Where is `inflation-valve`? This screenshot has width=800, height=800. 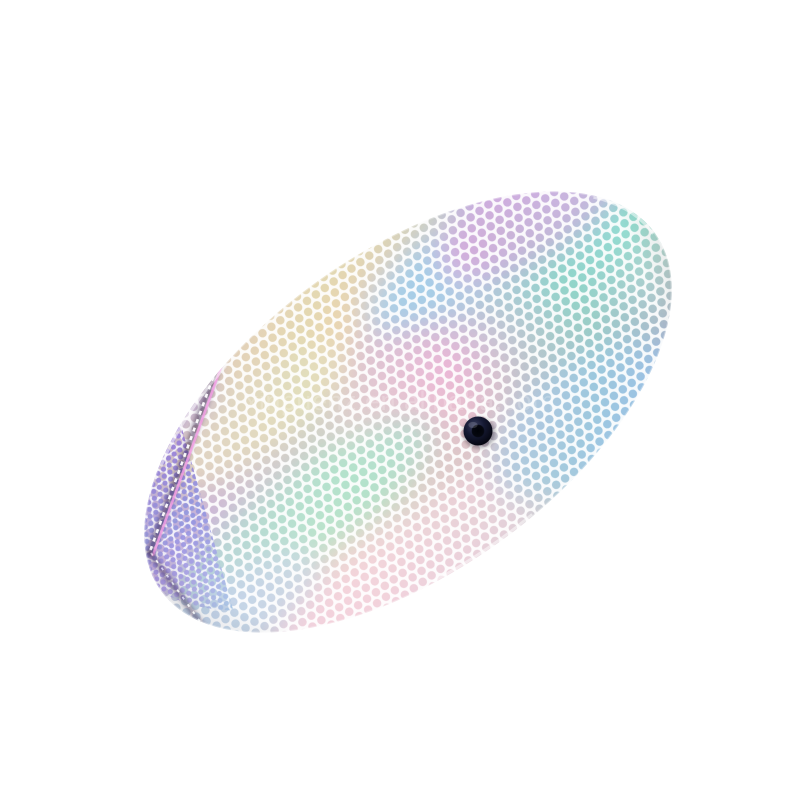
inflation-valve is located at coordinates (479, 432).